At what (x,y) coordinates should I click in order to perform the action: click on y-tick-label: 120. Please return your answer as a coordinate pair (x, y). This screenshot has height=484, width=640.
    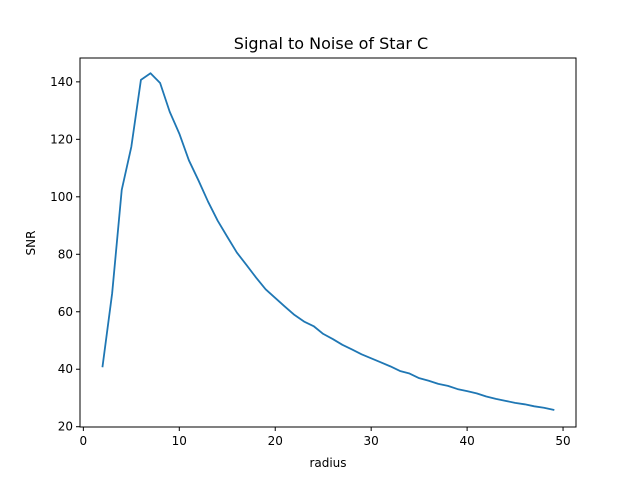
    Looking at the image, I should click on (61, 139).